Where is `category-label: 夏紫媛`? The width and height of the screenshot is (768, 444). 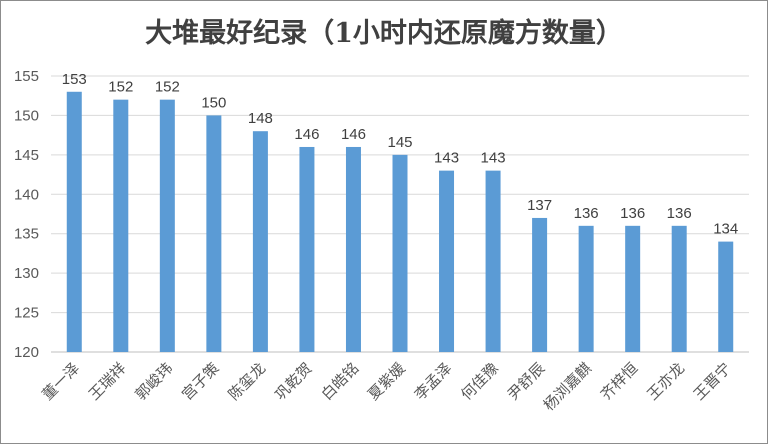
category-label: 夏紫媛 is located at coordinates (386, 381).